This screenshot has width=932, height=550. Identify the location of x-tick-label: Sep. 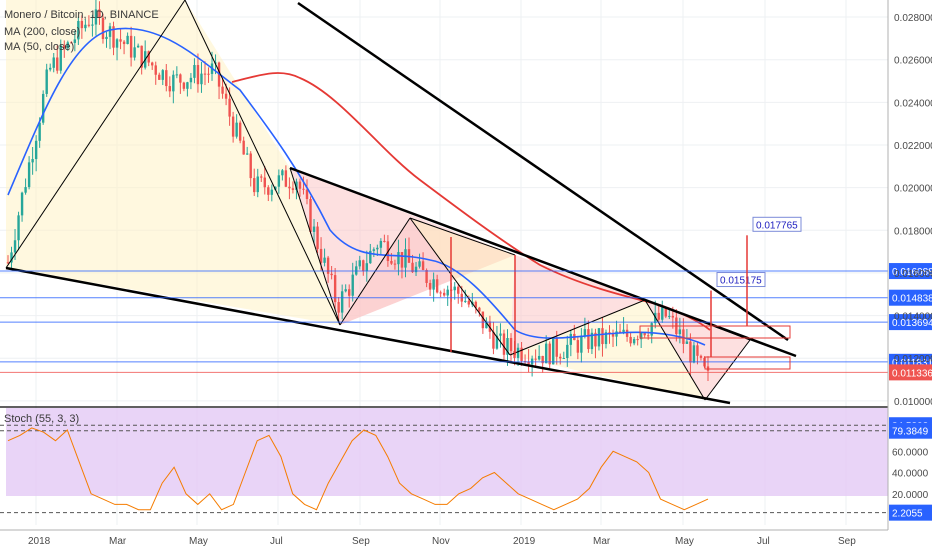
(847, 541).